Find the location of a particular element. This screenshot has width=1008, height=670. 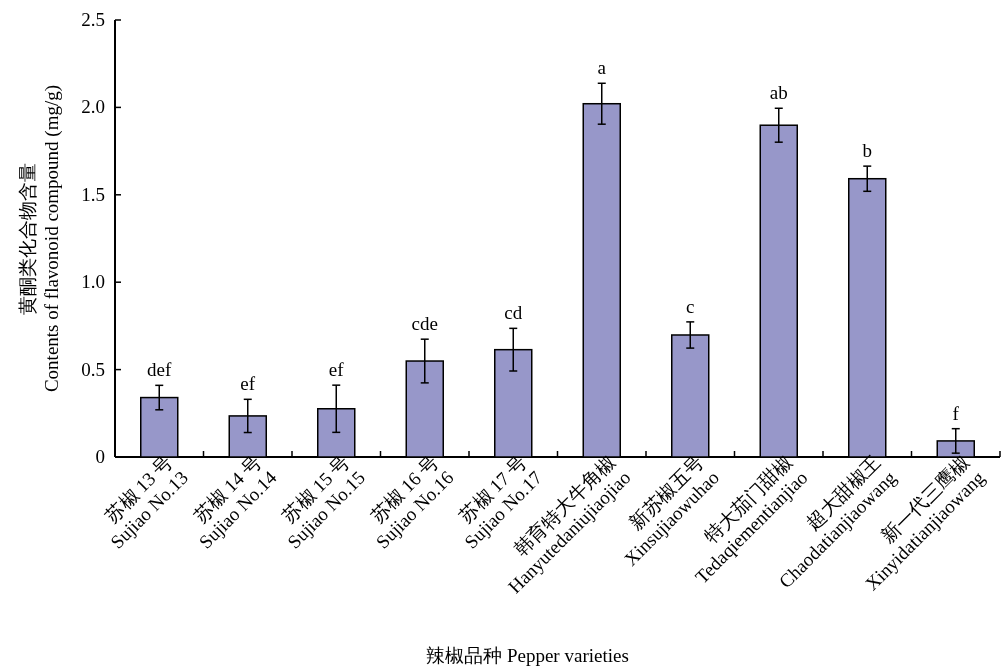

data-label: cd is located at coordinates (513, 313).